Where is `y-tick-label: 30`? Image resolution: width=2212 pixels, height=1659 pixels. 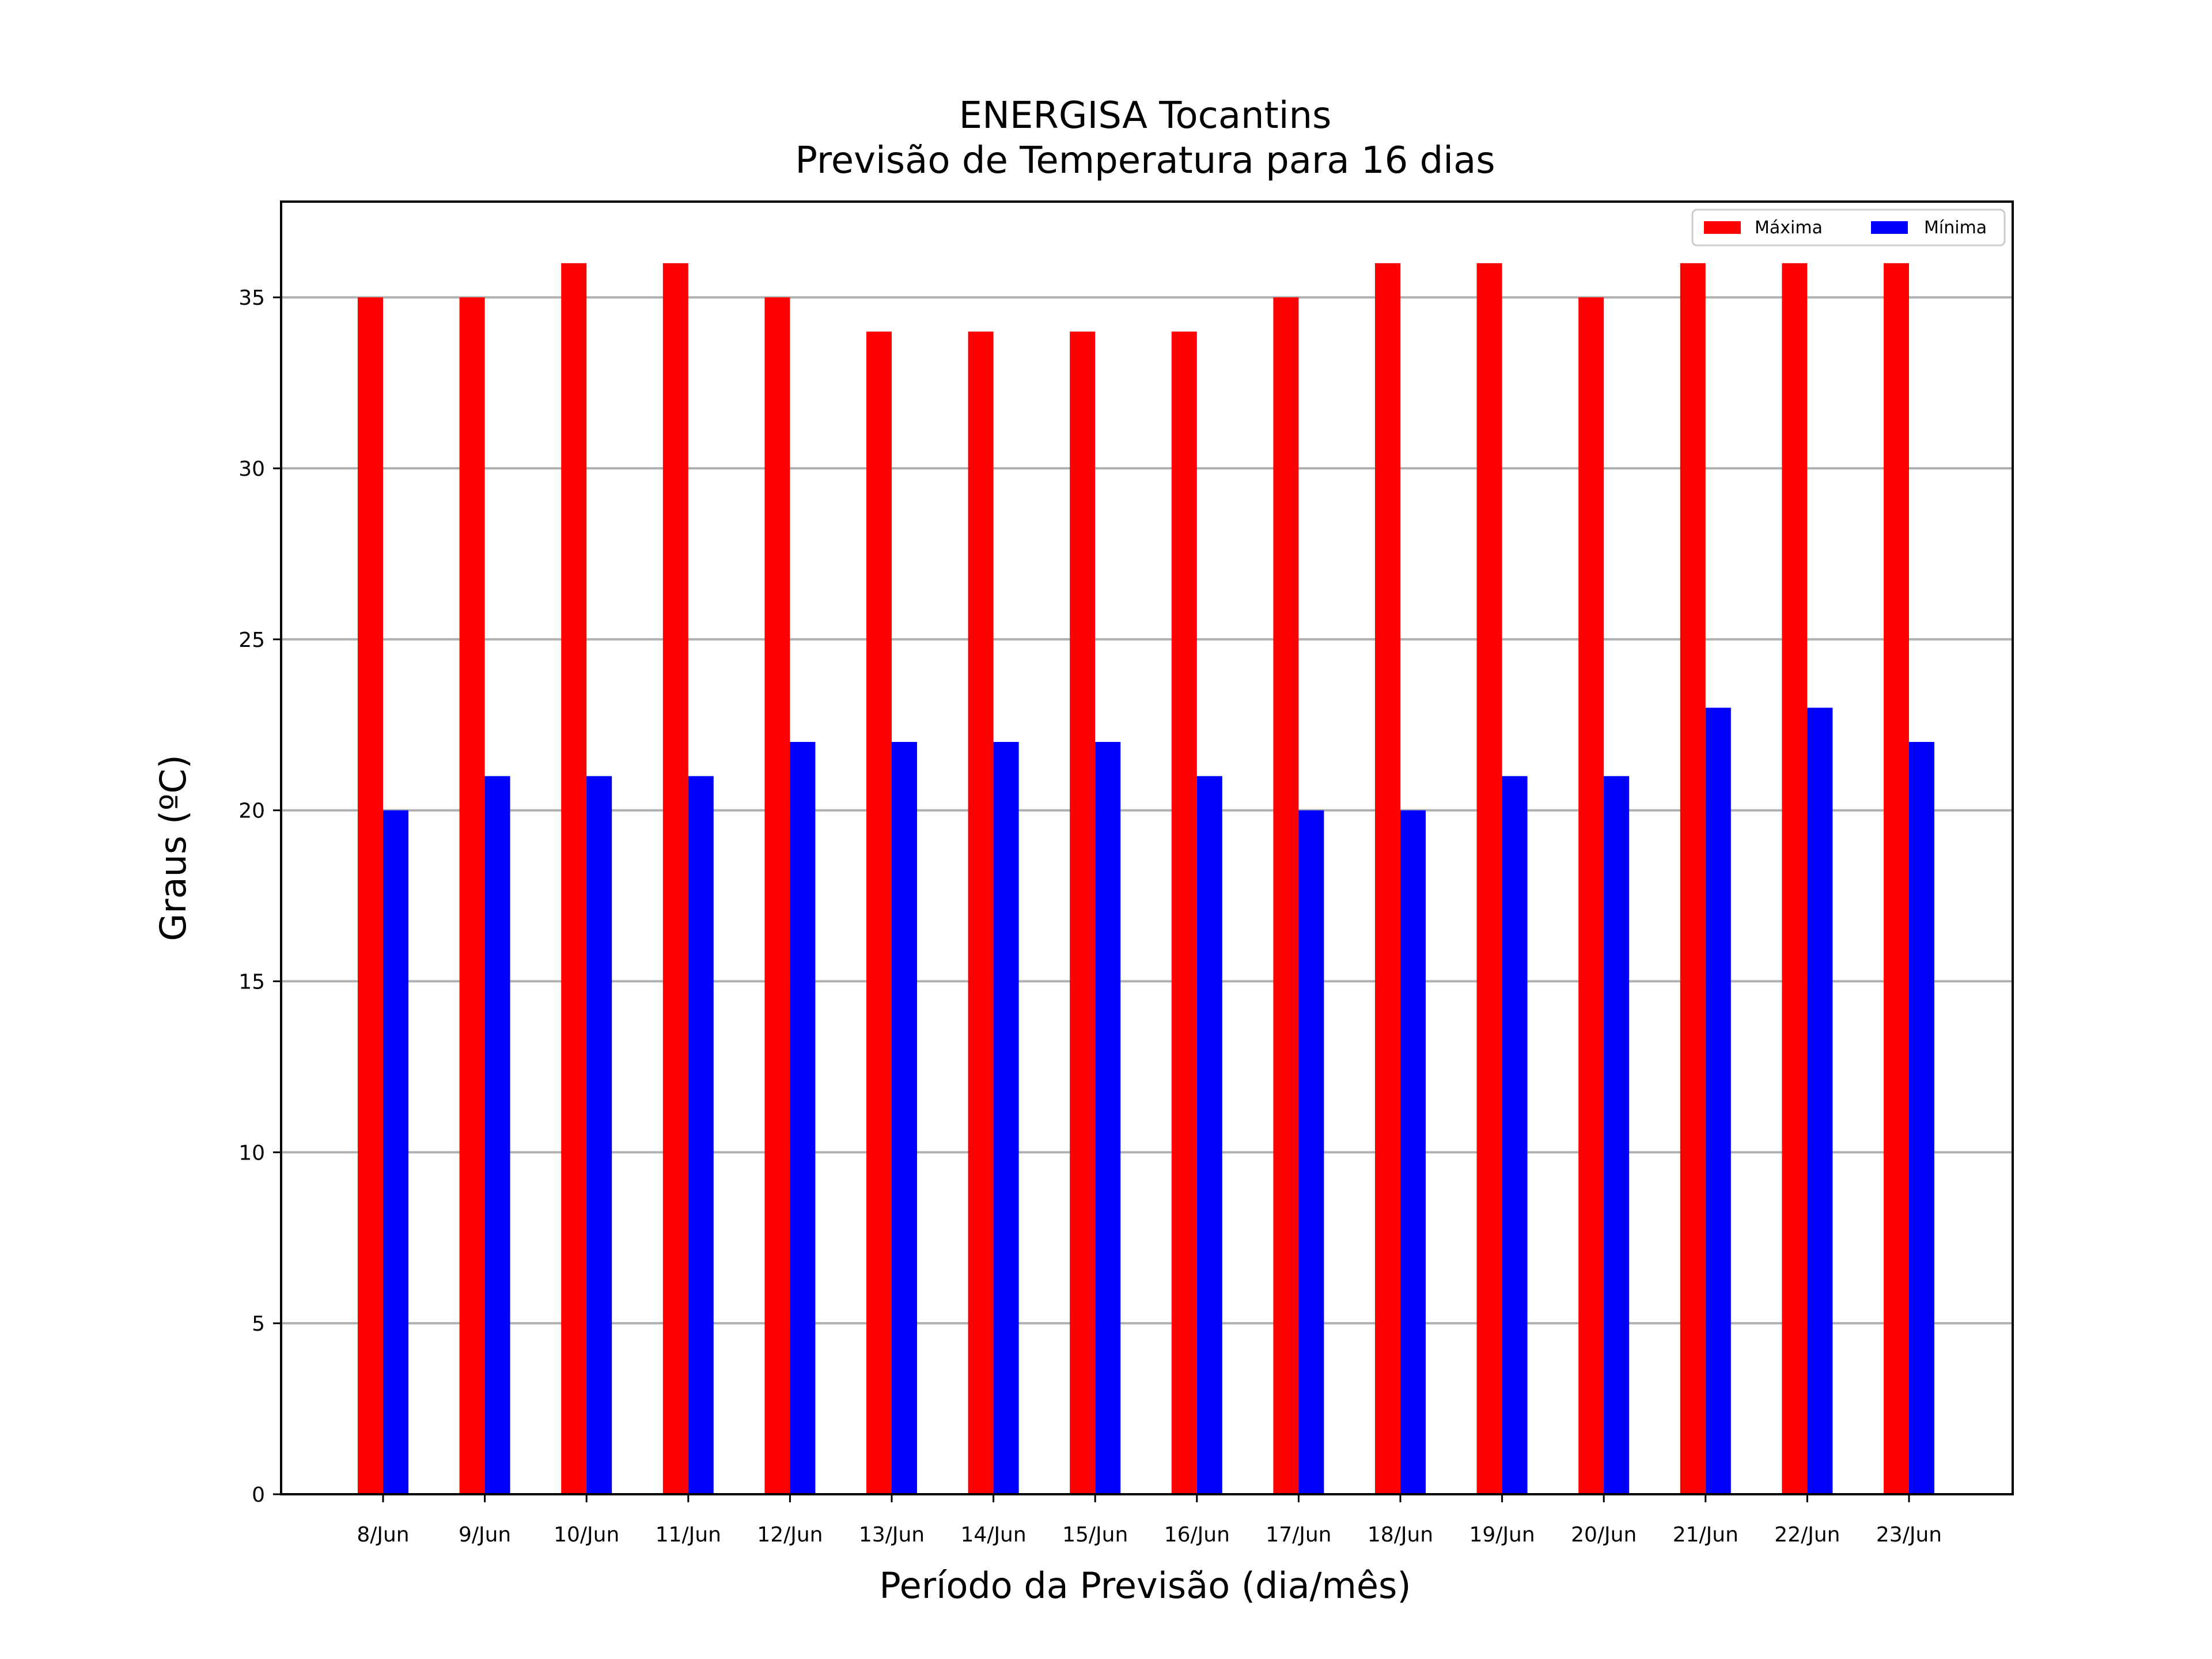 y-tick-label: 30 is located at coordinates (251, 469).